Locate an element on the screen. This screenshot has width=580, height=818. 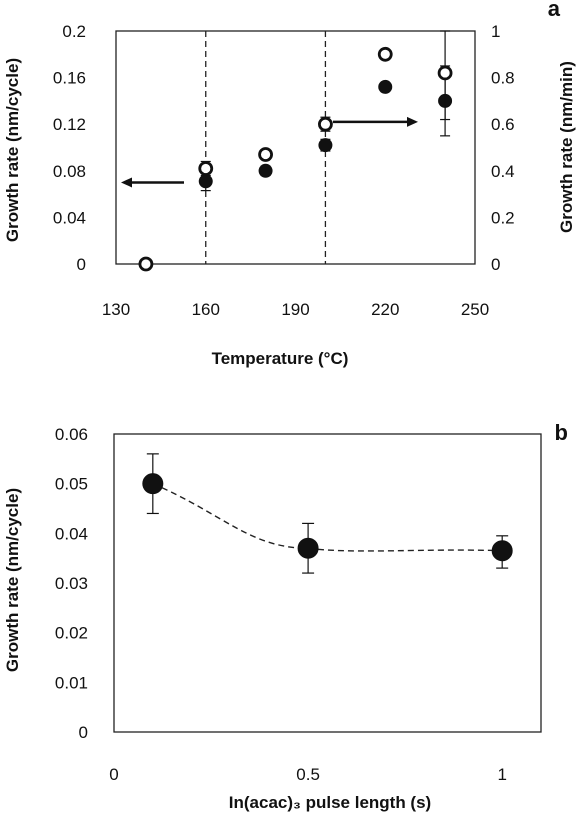
panel-a-y-axis-label-right: Growth rate (nm/min) is located at coordinates (566, 147).